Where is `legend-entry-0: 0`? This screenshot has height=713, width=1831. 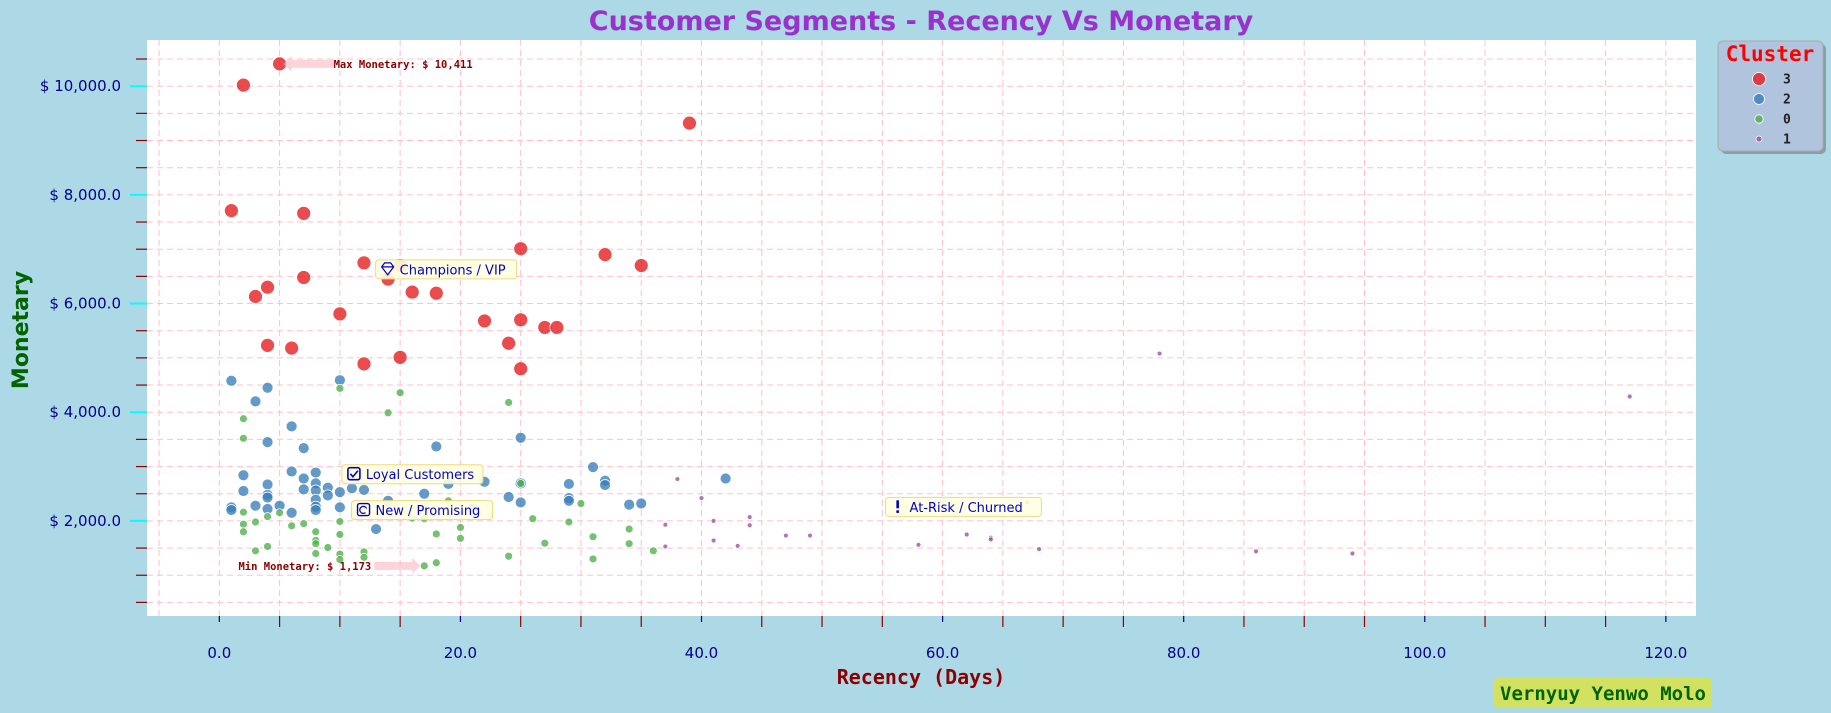
legend-entry-0: 0 is located at coordinates (1772, 120).